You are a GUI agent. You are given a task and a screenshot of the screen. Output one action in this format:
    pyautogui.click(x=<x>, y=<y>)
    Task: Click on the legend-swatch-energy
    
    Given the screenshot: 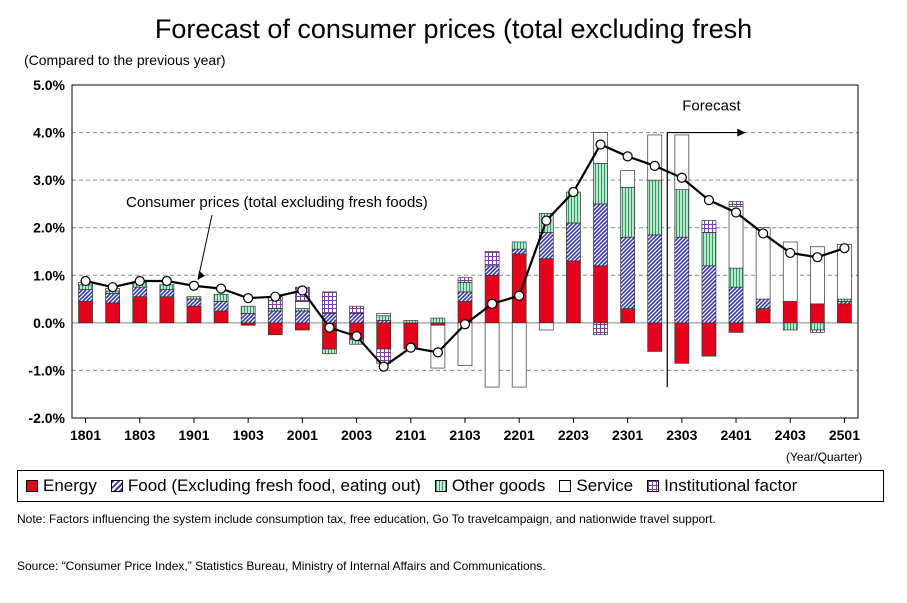 What is the action you would take?
    pyautogui.click(x=32, y=486)
    